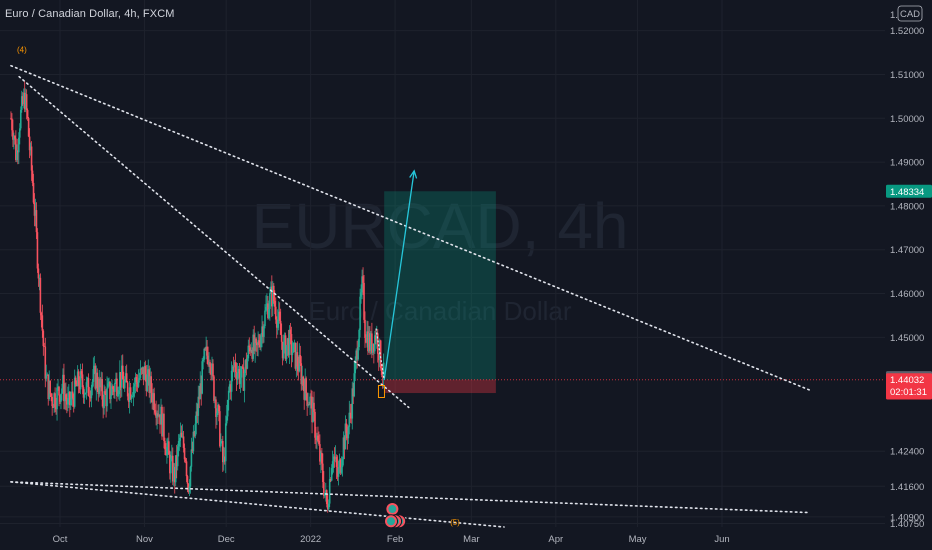  I want to click on price-badge-value: 1.44032, so click(907, 380).